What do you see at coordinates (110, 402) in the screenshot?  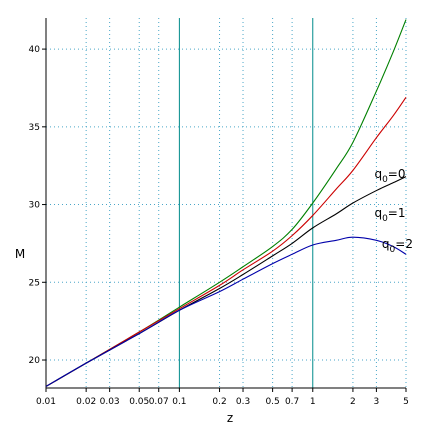 I see `x-tick-label-2: 0.03` at bounding box center [110, 402].